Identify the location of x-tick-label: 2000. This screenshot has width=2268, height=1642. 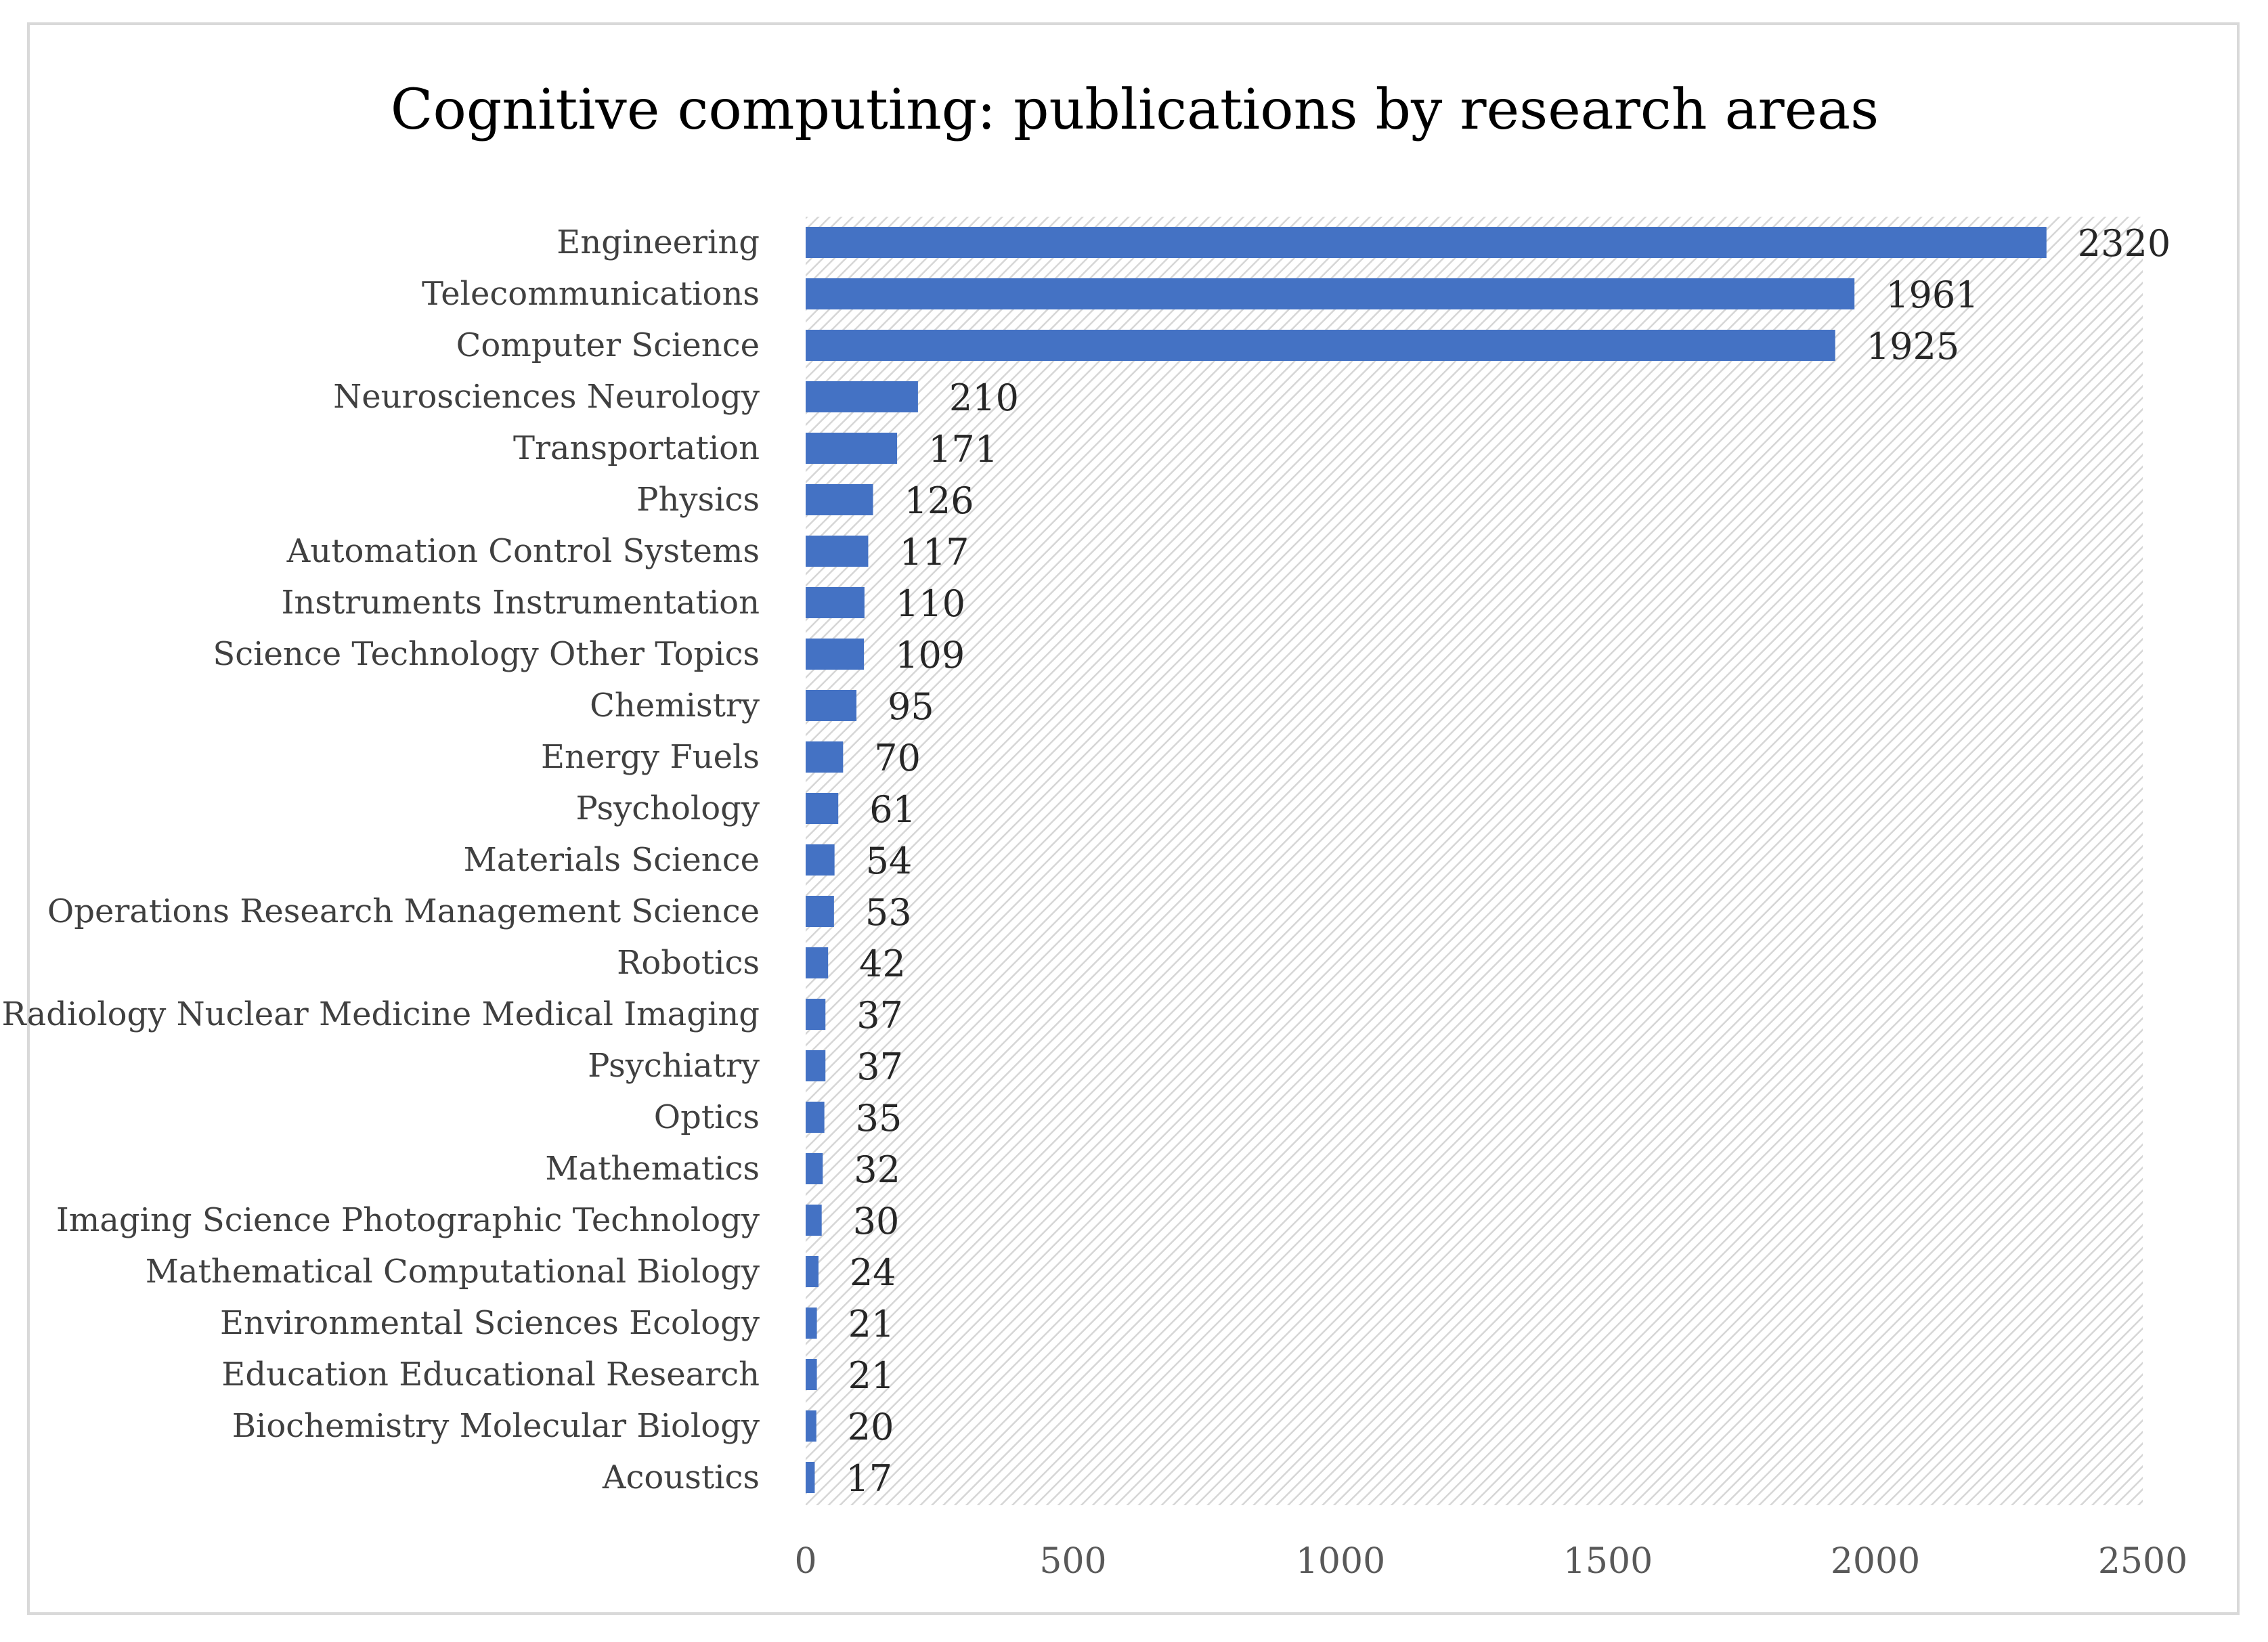
(1876, 1561).